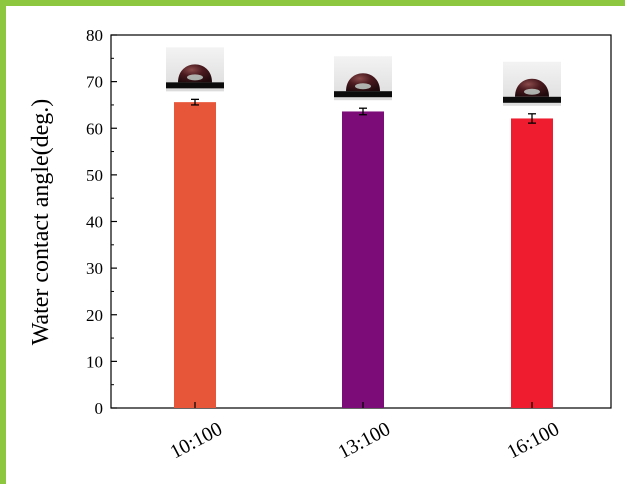  What do you see at coordinates (532, 441) in the screenshot?
I see `x-tick-label: 16:100` at bounding box center [532, 441].